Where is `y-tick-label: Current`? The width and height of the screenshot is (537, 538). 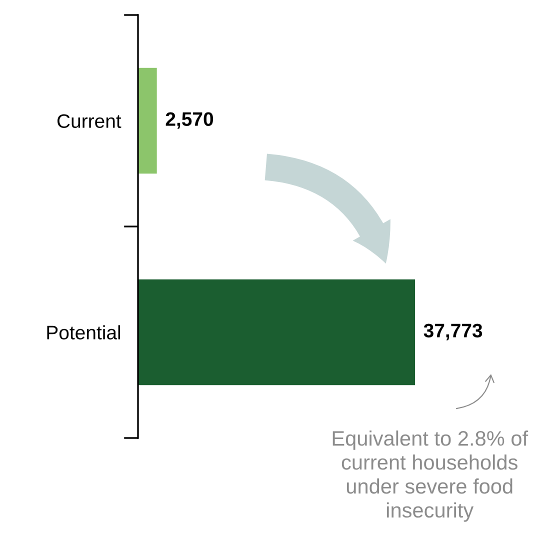
y-tick-label: Current is located at coordinates (89, 121).